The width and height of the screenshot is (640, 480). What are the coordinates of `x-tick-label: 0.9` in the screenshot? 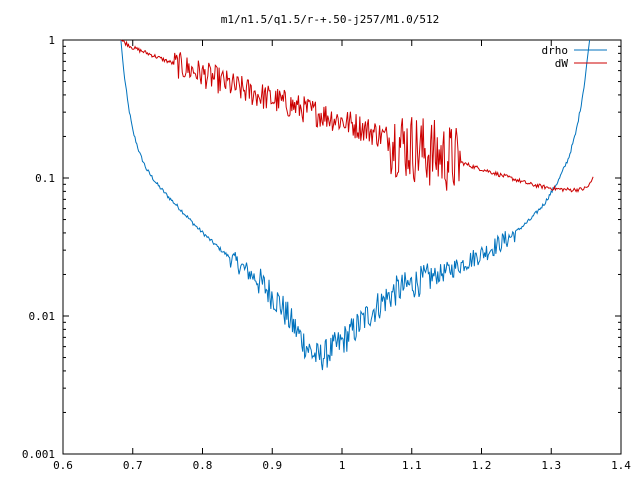 It's located at (272, 465).